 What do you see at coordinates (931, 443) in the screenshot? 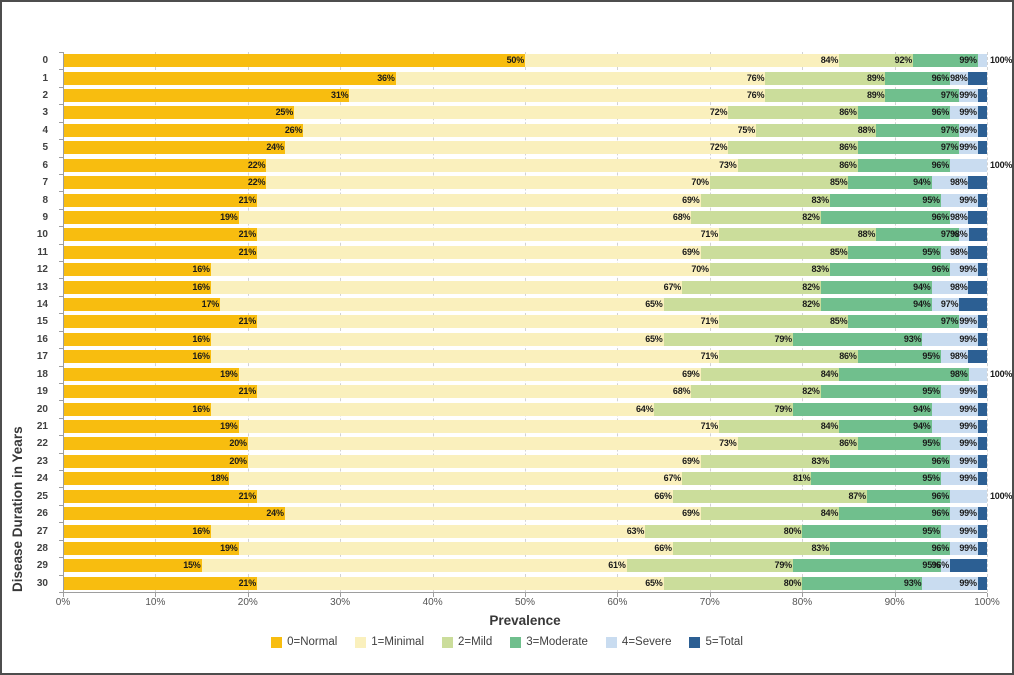
I see `value-label-moderate: 95%` at bounding box center [931, 443].